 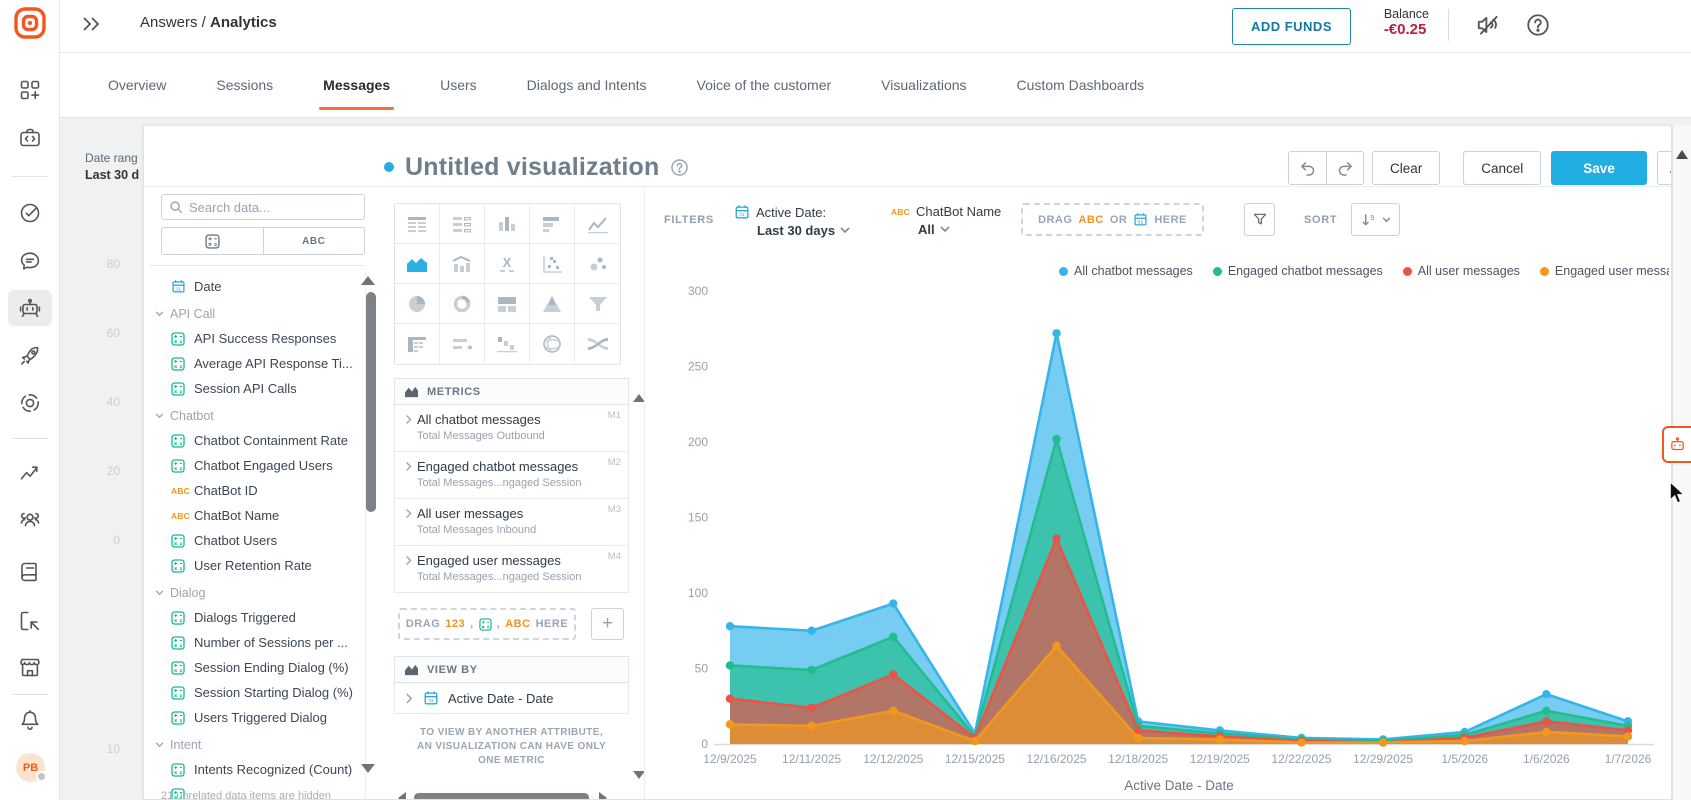 What do you see at coordinates (552, 224) in the screenshot?
I see `shape-bar-chart` at bounding box center [552, 224].